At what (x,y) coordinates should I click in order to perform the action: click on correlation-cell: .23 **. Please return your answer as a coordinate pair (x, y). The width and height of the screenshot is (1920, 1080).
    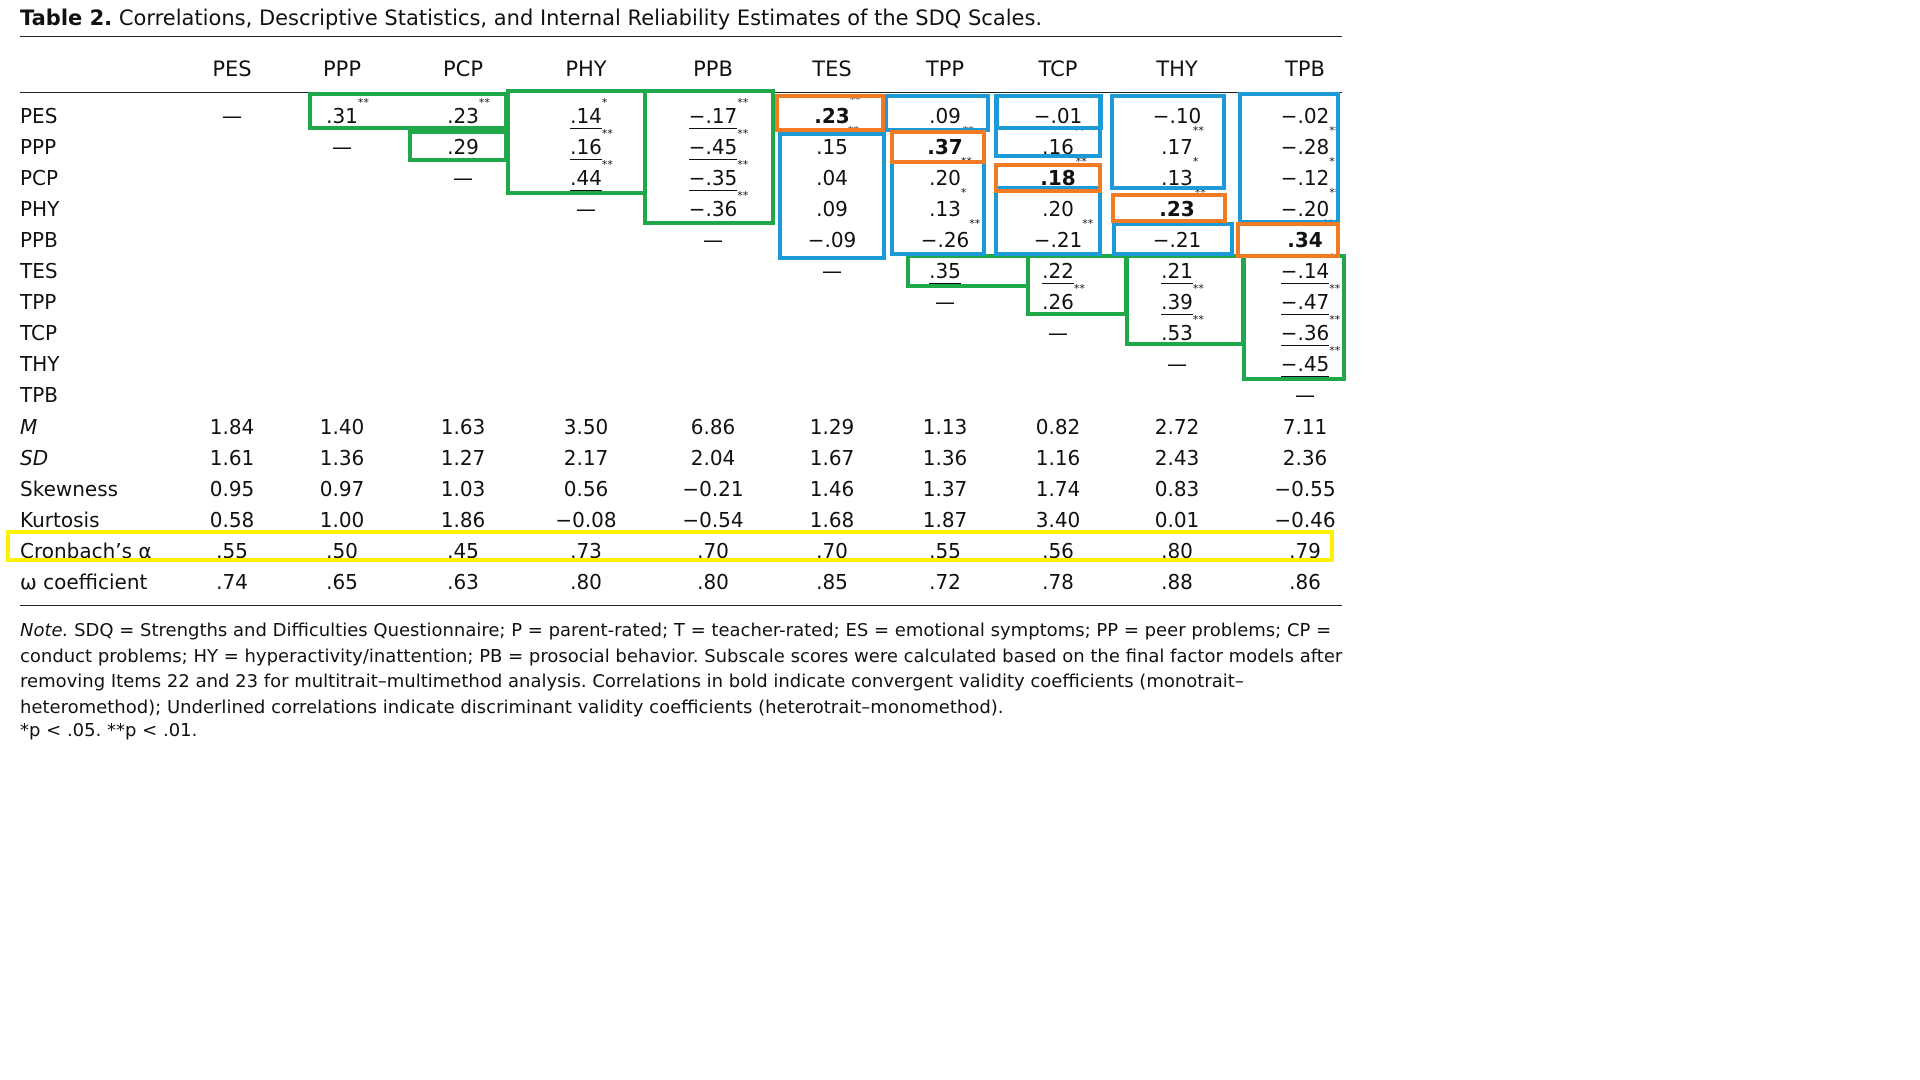
    Looking at the image, I should click on (1177, 206).